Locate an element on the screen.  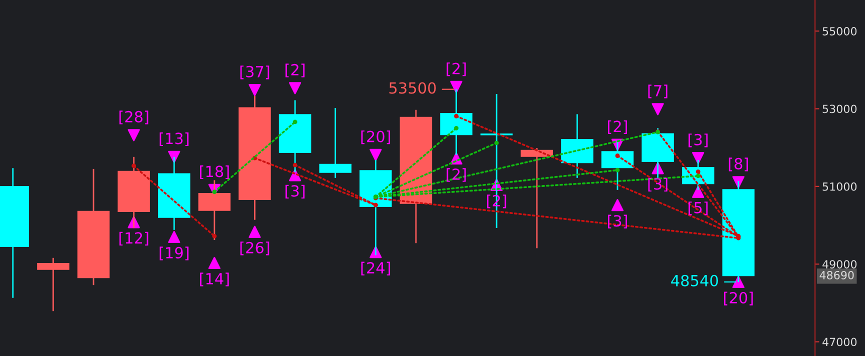
annotation: [13] is located at coordinates (174, 139).